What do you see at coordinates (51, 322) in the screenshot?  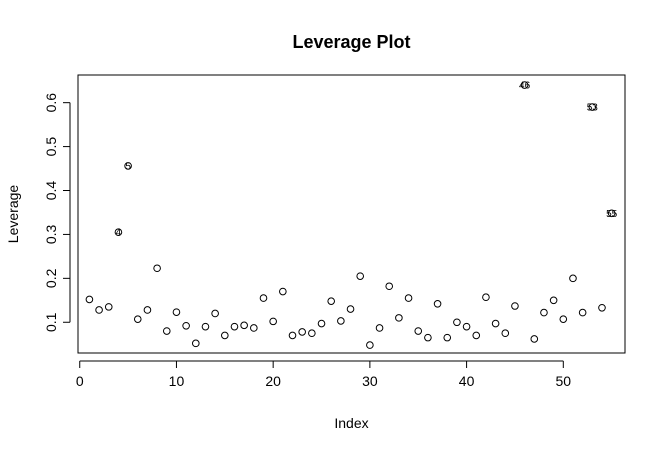 I see `y-tick-label: 0.1` at bounding box center [51, 322].